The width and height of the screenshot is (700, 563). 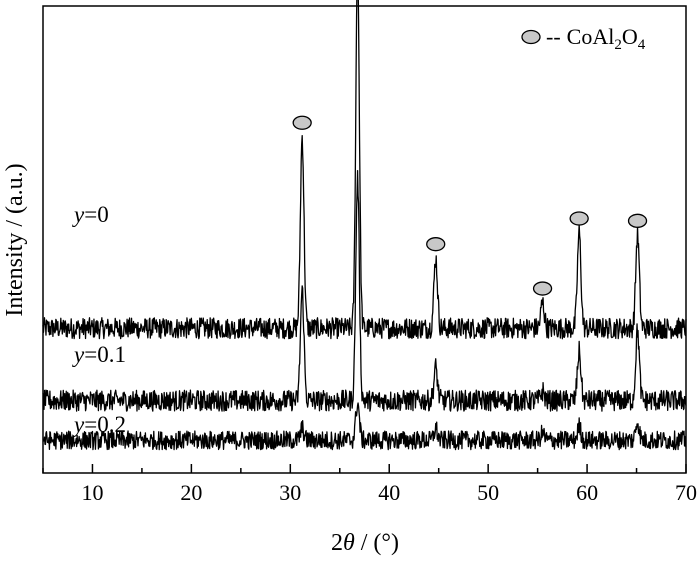 What do you see at coordinates (290, 492) in the screenshot?
I see `x-tick-label: 30` at bounding box center [290, 492].